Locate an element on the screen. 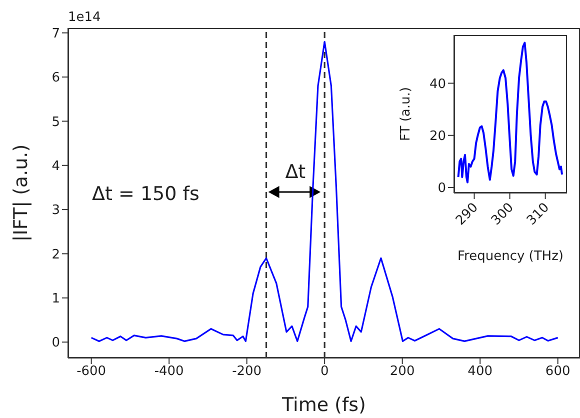 Image resolution: width=580 pixels, height=418 pixels. y-tick-label: 5 is located at coordinates (56, 122).